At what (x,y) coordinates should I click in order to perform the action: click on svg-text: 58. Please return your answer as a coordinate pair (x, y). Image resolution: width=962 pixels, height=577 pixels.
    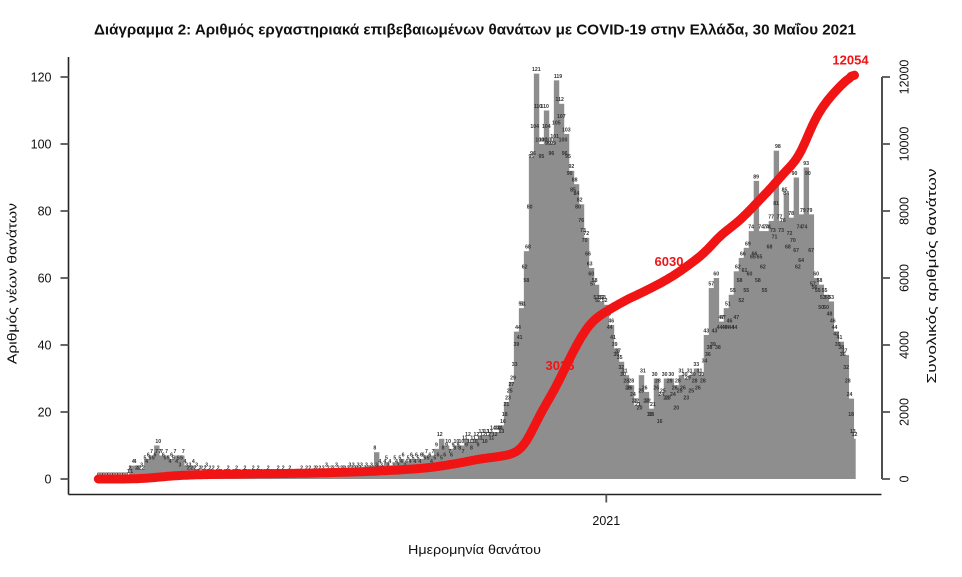
    Looking at the image, I should click on (758, 281).